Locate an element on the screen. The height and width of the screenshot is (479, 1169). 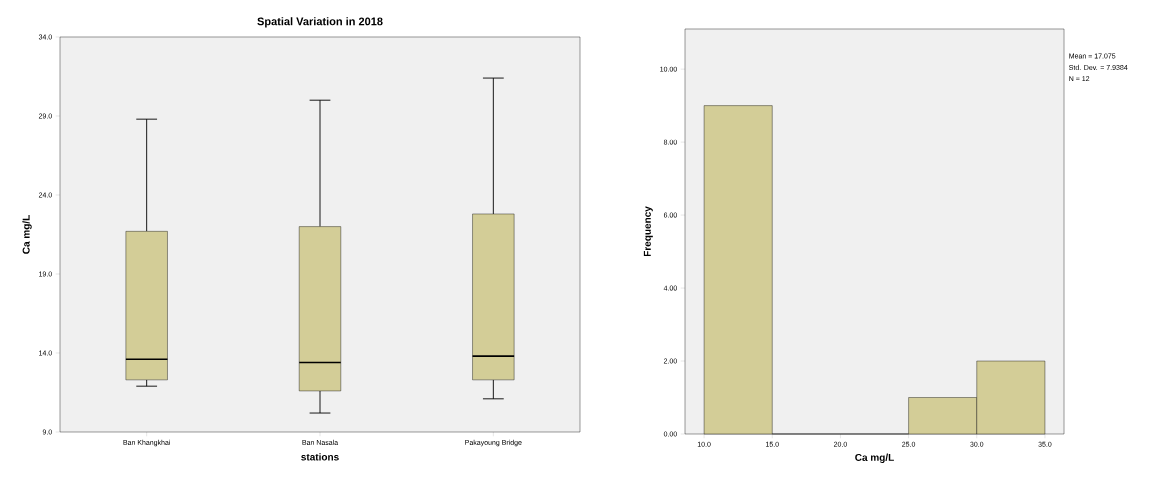
chart-title: Spatial Variation in 2018 is located at coordinates (320, 22).